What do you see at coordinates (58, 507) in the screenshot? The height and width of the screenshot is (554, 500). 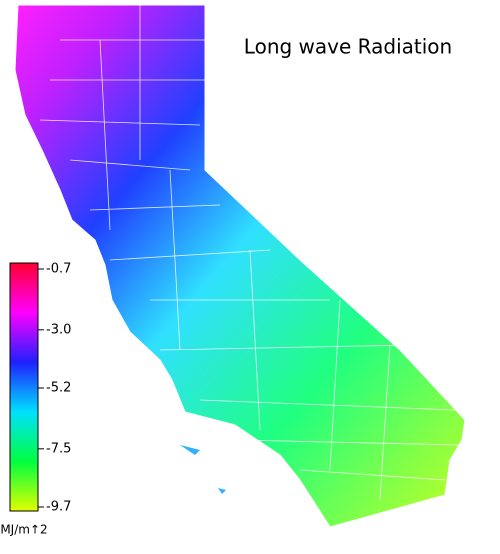 I see `colorbar-tick-label: -9.7` at bounding box center [58, 507].